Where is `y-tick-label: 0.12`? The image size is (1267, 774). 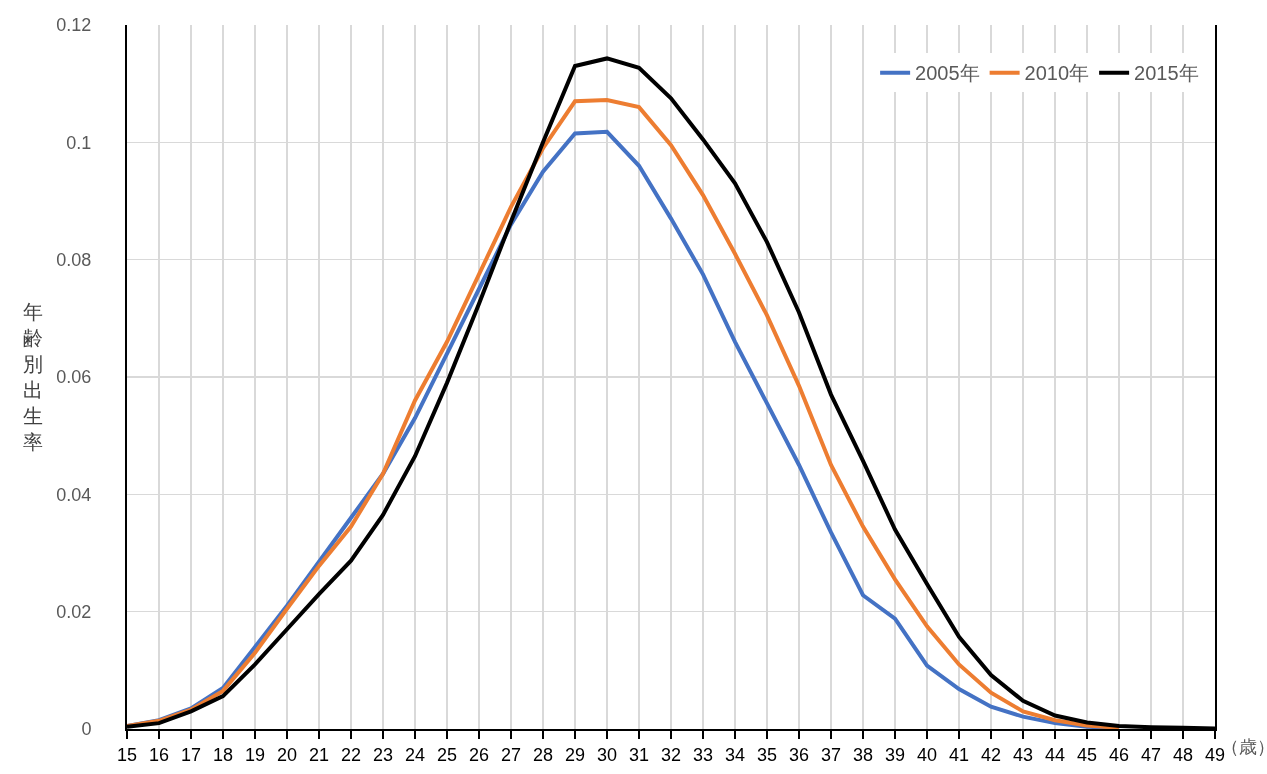
y-tick-label: 0.12 is located at coordinates (74, 25).